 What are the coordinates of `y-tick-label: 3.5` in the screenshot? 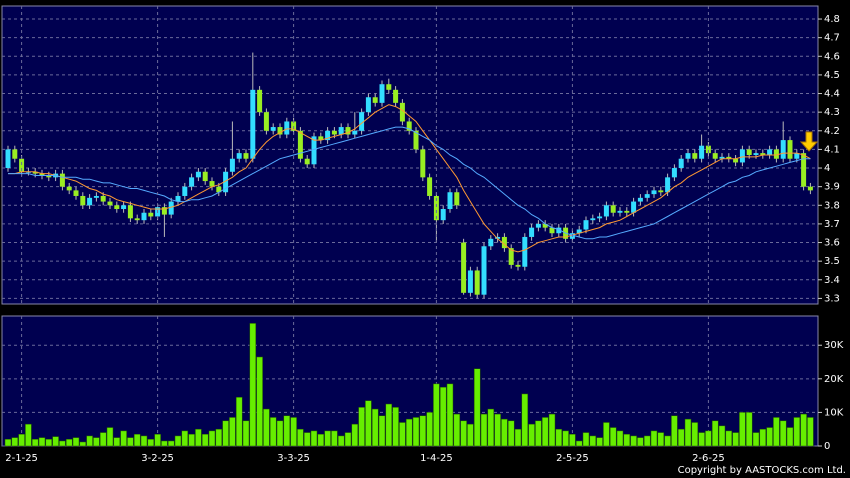 It's located at (832, 261).